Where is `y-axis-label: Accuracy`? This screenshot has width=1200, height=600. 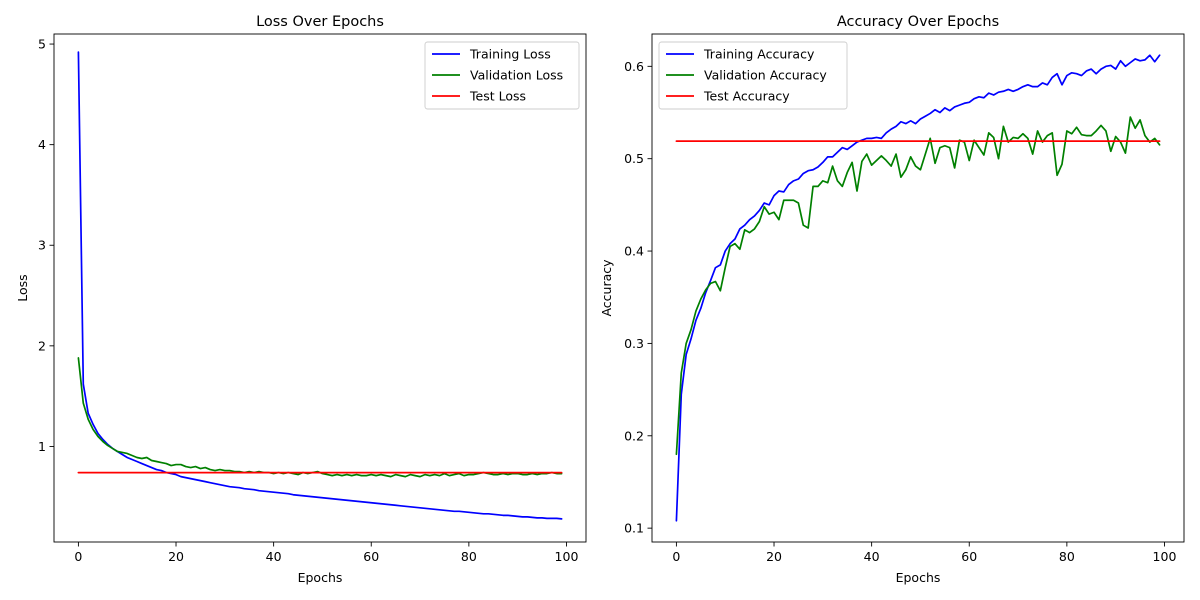
y-axis-label: Accuracy is located at coordinates (606, 288).